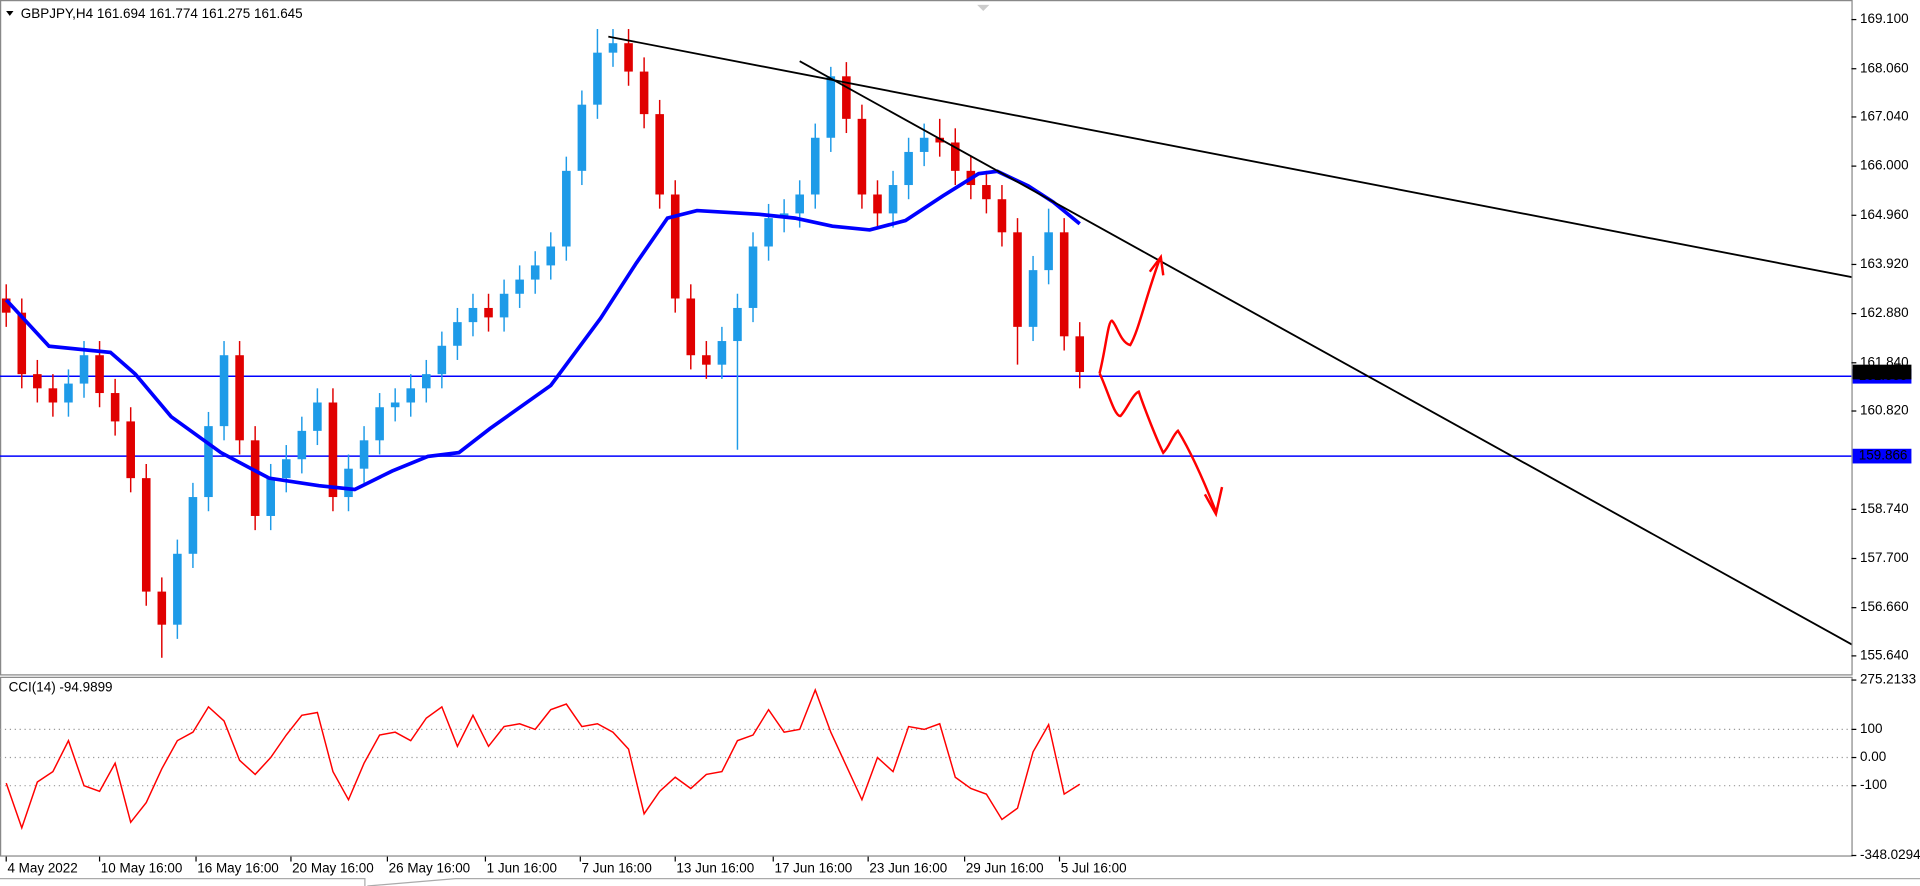  What do you see at coordinates (715, 867) in the screenshot?
I see `time-tick-label: 13 Jun 16:00` at bounding box center [715, 867].